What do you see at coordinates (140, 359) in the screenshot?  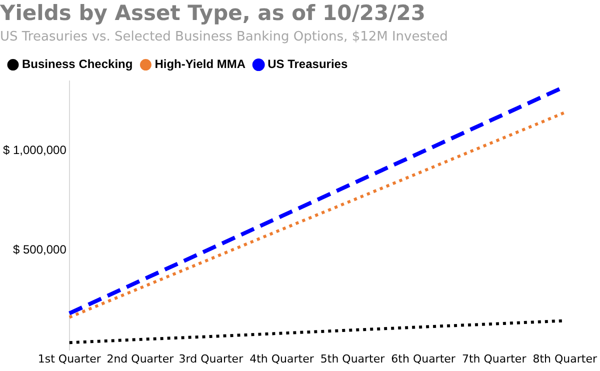 I see `x-tick-label: 2nd Quarter` at bounding box center [140, 359].